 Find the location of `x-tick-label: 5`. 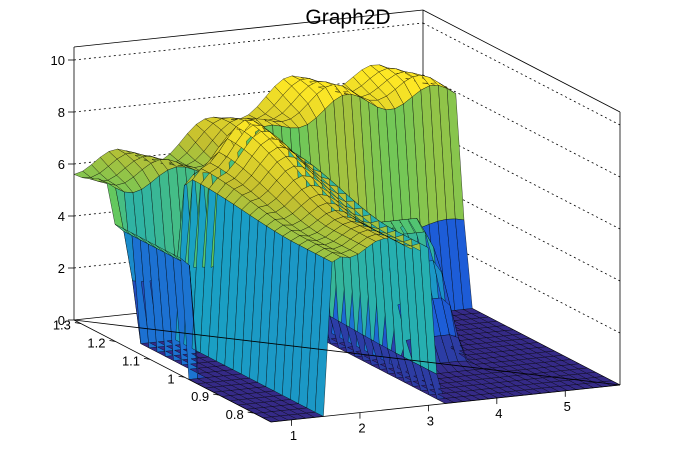

x-tick-label: 5 is located at coordinates (567, 406).